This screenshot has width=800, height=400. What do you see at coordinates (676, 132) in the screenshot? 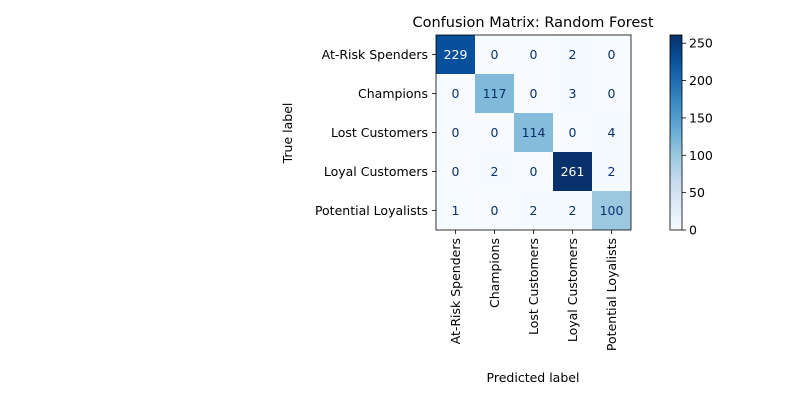
I see `colorbar-gradient` at bounding box center [676, 132].